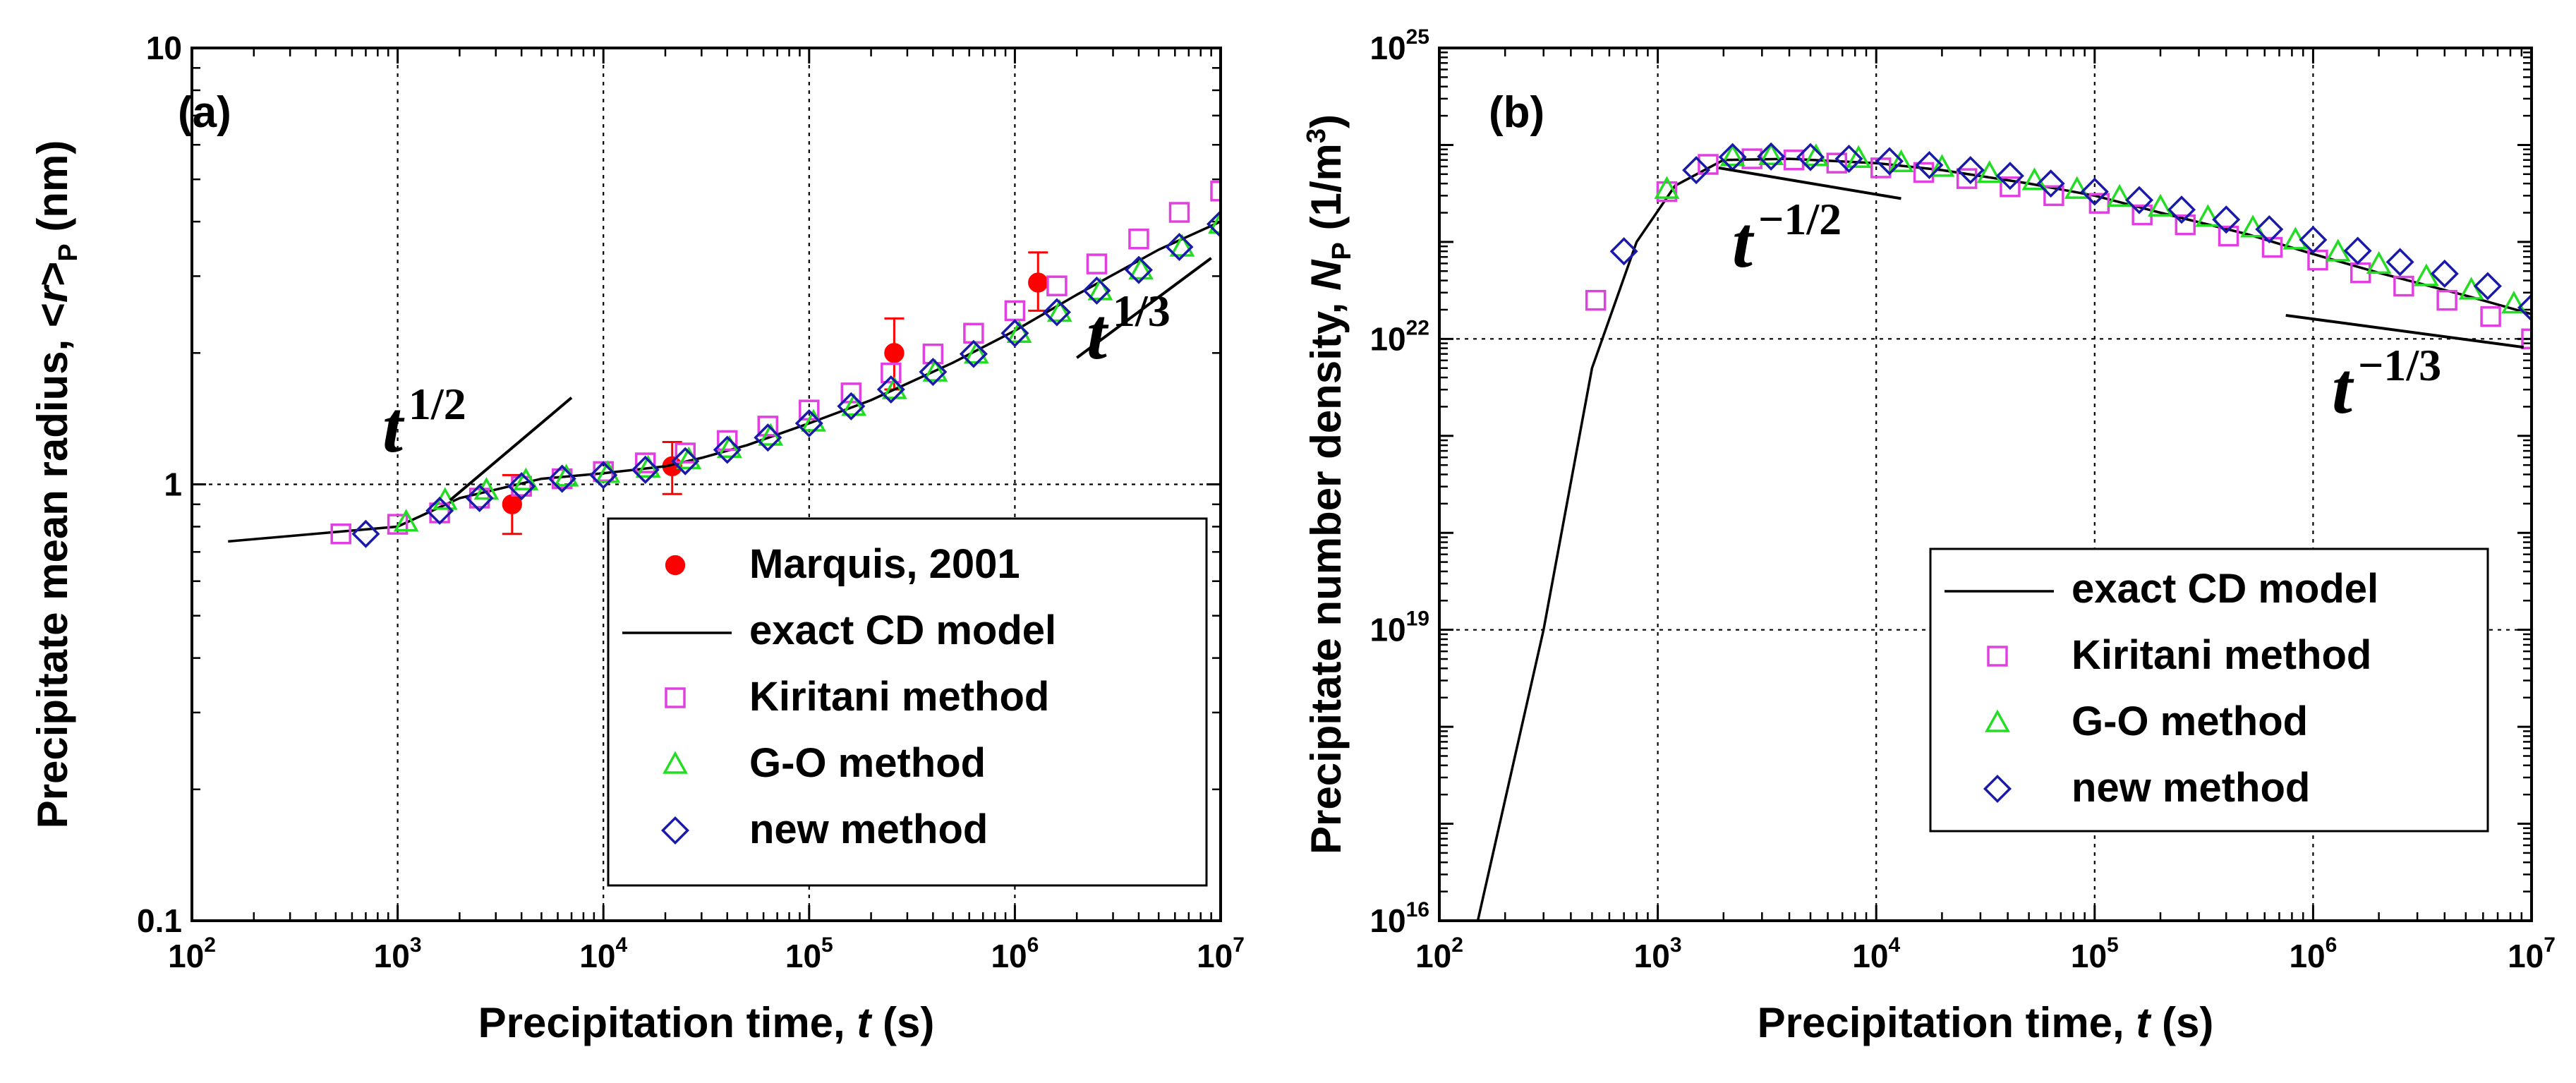 The image size is (2576, 1083). Describe the element at coordinates (1986, 1022) in the screenshot. I see `panel-b-x-axis-title: Precipitation time, t (s)` at that location.